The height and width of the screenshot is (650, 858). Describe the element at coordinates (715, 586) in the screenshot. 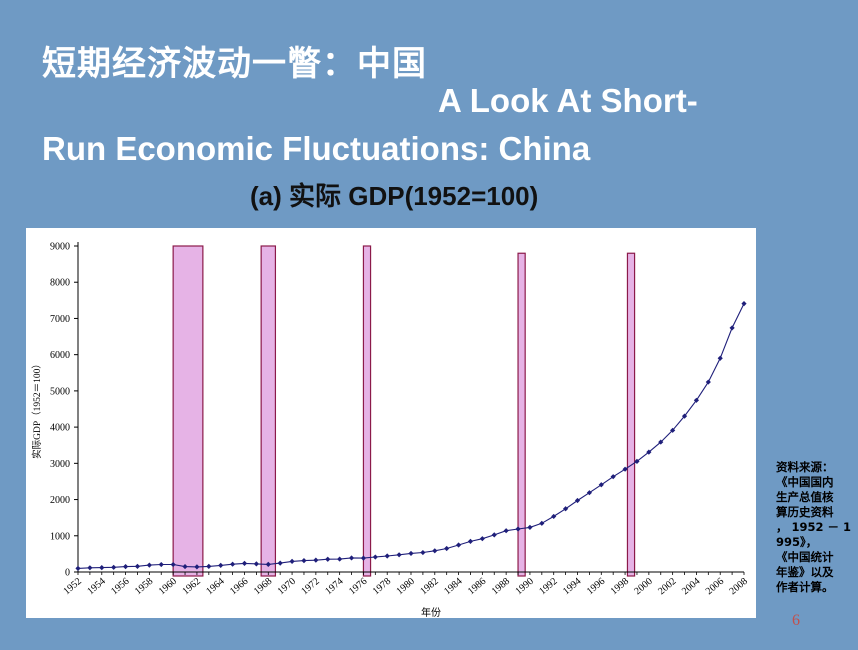

I see `x-tick-label: 2006` at that location.